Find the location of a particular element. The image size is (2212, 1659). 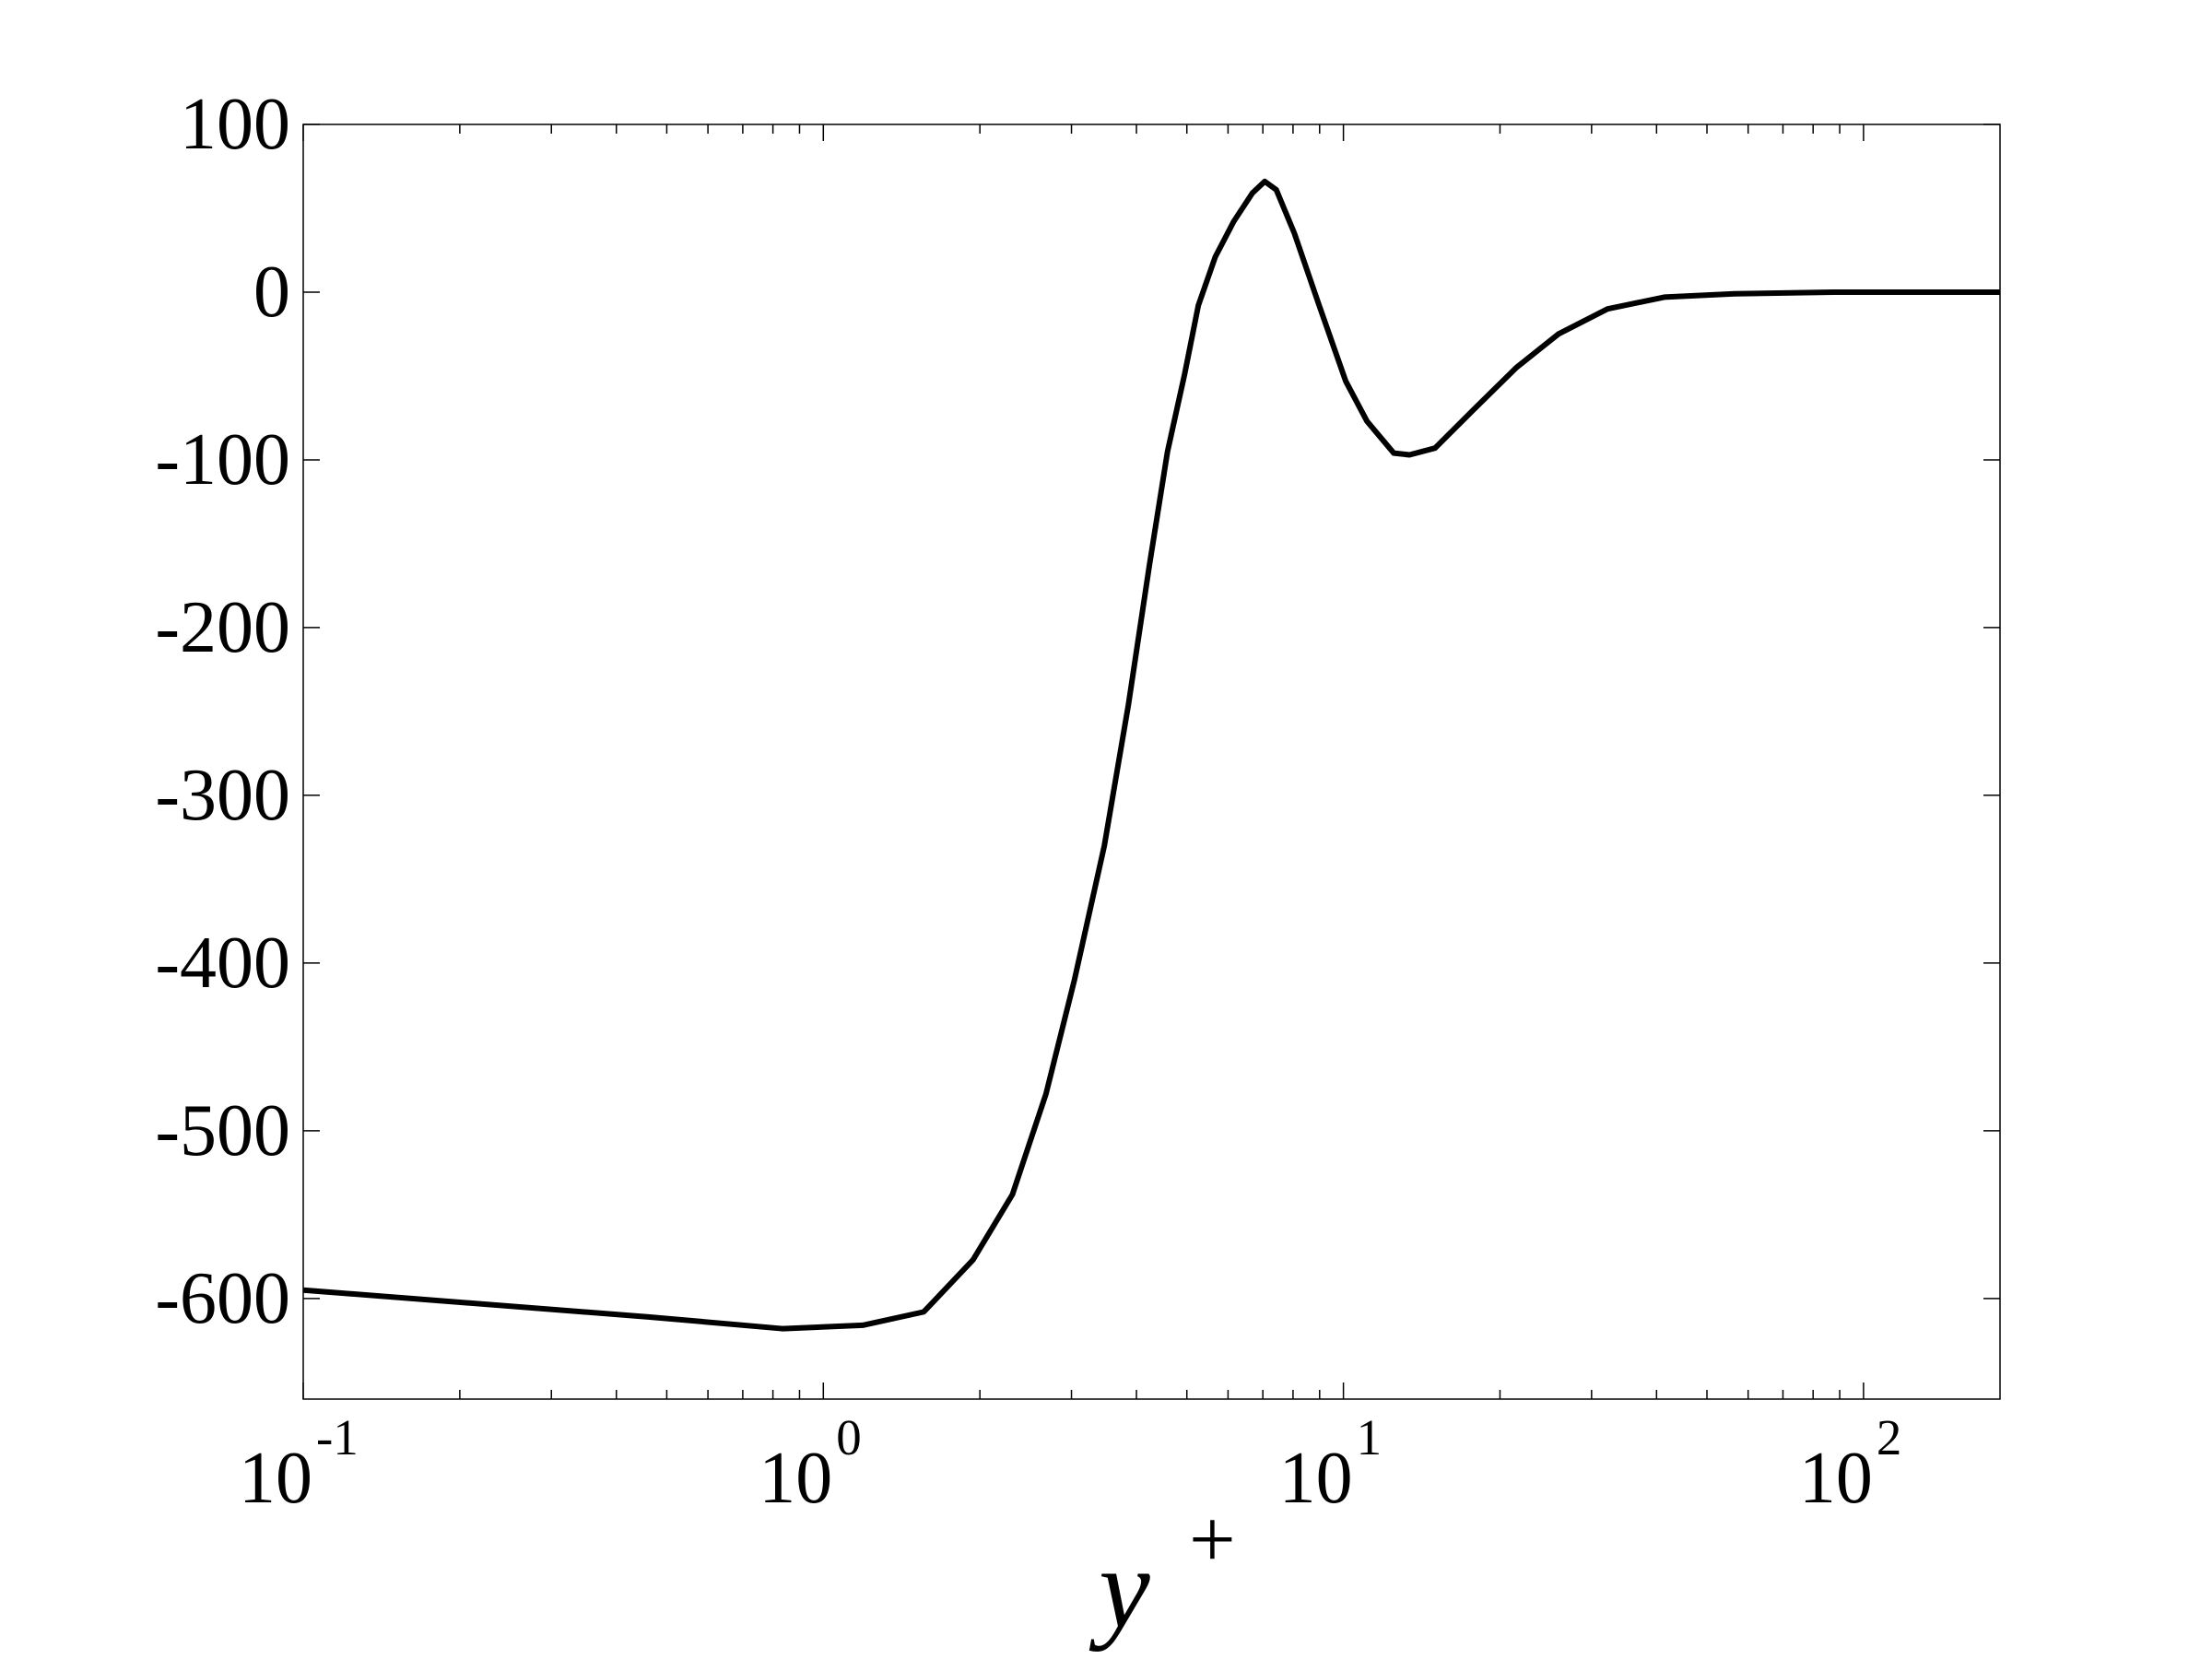

x-tick-exponent: -1 is located at coordinates (337, 1437).